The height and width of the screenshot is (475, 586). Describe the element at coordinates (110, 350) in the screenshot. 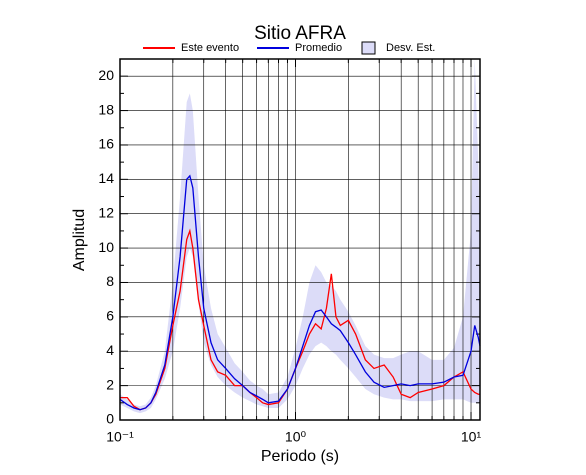

I see `y-tick-label: 4` at that location.